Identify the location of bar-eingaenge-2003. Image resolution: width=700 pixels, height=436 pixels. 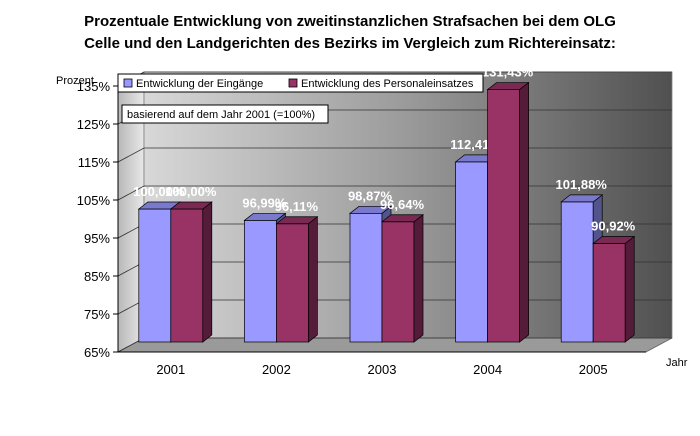
(366, 277).